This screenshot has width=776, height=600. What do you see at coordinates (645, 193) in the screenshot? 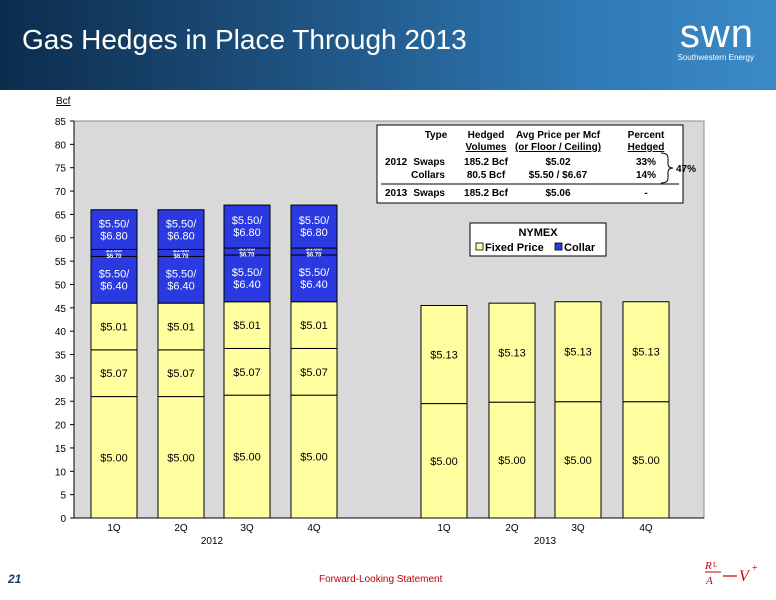
I see `table-cell: -` at bounding box center [645, 193].